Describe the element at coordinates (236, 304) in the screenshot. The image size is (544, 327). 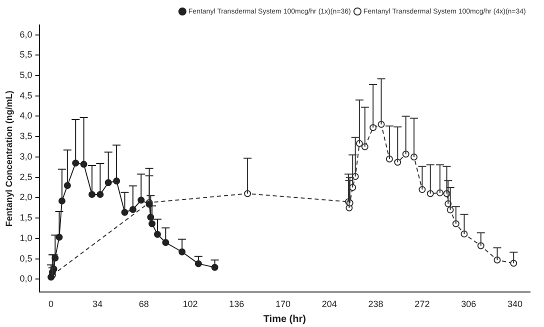
I see `x-tick-label: 136` at that location.